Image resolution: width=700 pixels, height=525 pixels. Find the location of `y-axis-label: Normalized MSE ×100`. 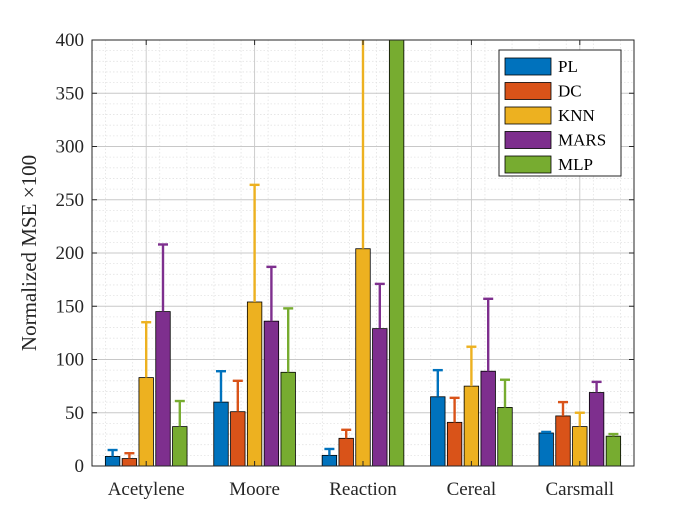

y-axis-label: Normalized MSE ×100 is located at coordinates (29, 253).